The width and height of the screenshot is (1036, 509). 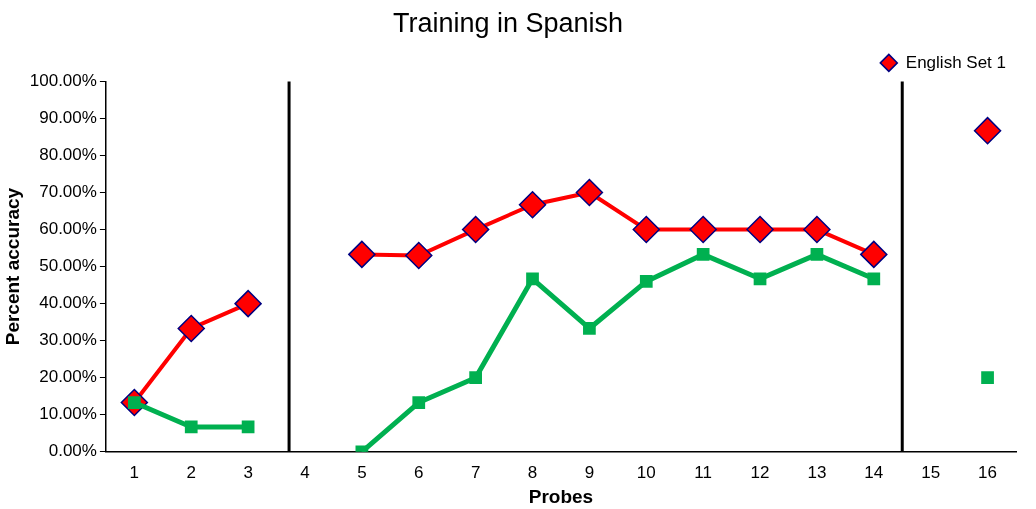 What do you see at coordinates (68, 414) in the screenshot?
I see `y-tick-label: 10.00%` at bounding box center [68, 414].